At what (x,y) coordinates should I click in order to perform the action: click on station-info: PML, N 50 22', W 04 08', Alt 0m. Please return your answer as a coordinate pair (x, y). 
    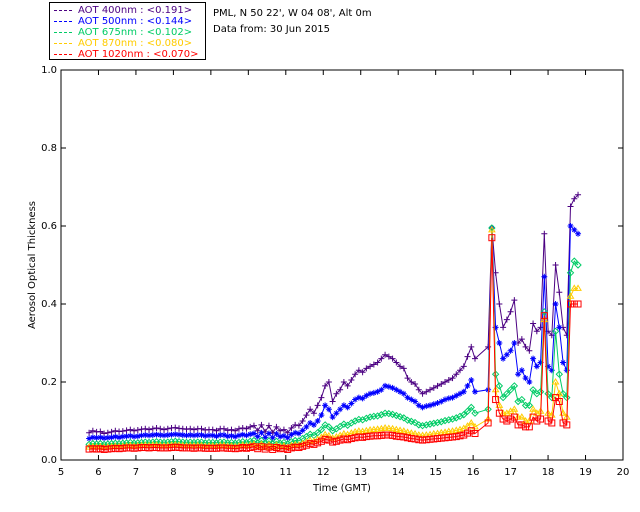
    Looking at the image, I should click on (292, 13).